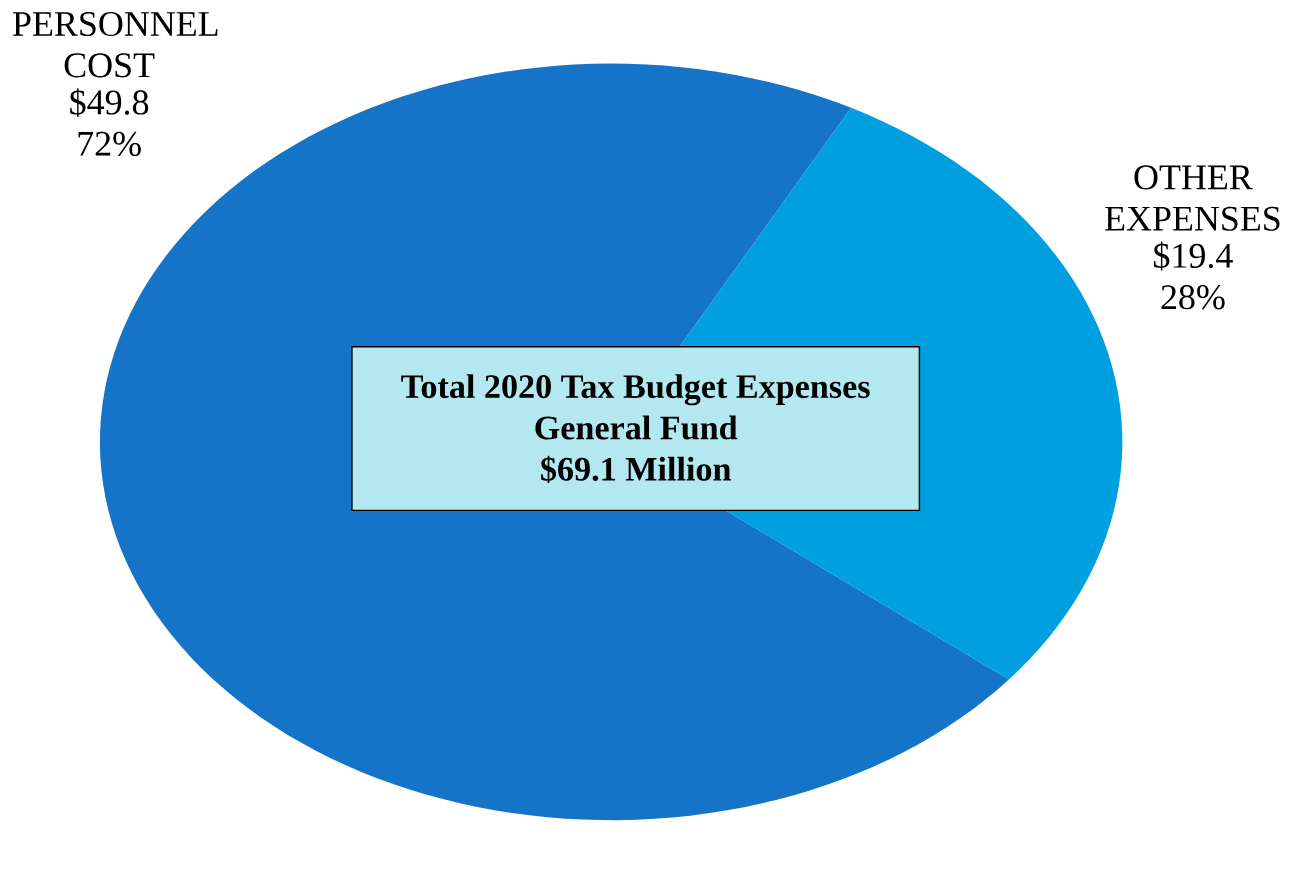  What do you see at coordinates (109, 122) in the screenshot?
I see `data-label: $49.8 72%` at bounding box center [109, 122].